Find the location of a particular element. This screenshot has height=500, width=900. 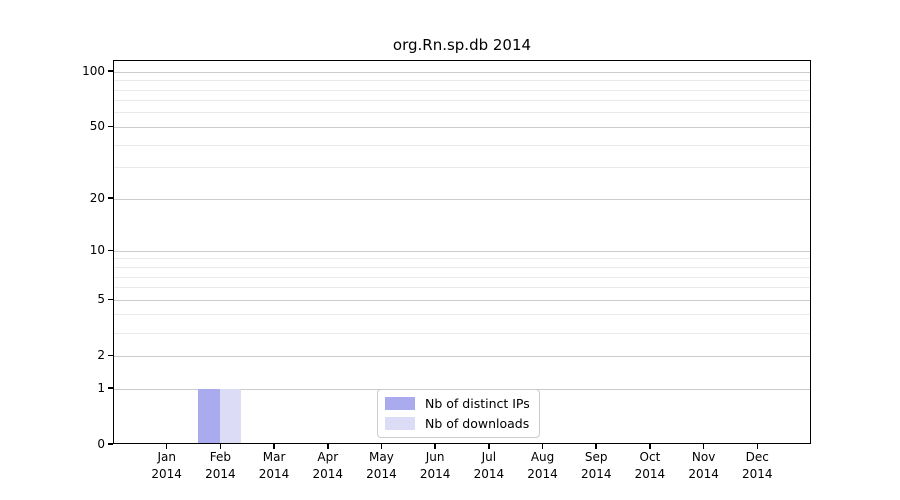

x-tick-month: Jun is located at coordinates (435, 457).